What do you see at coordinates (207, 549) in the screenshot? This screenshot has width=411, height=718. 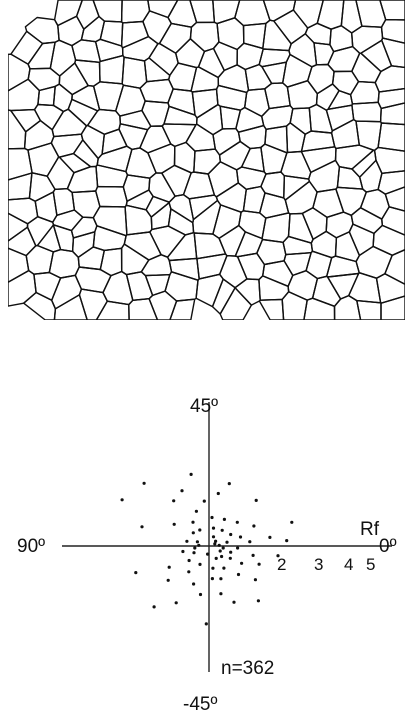 I see `scatter-points` at bounding box center [207, 549].